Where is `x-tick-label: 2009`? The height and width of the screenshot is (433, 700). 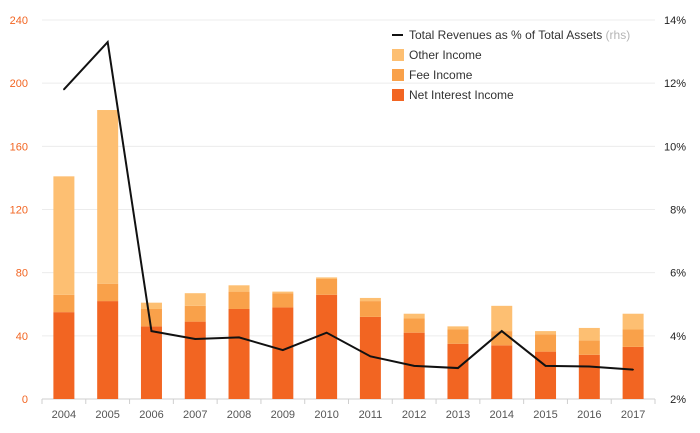
x-tick-label: 2009 is located at coordinates (283, 415).